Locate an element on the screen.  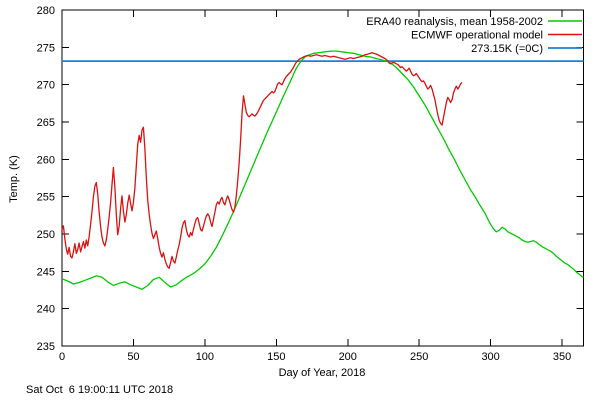
x-tick-label: 100 is located at coordinates (205, 357).